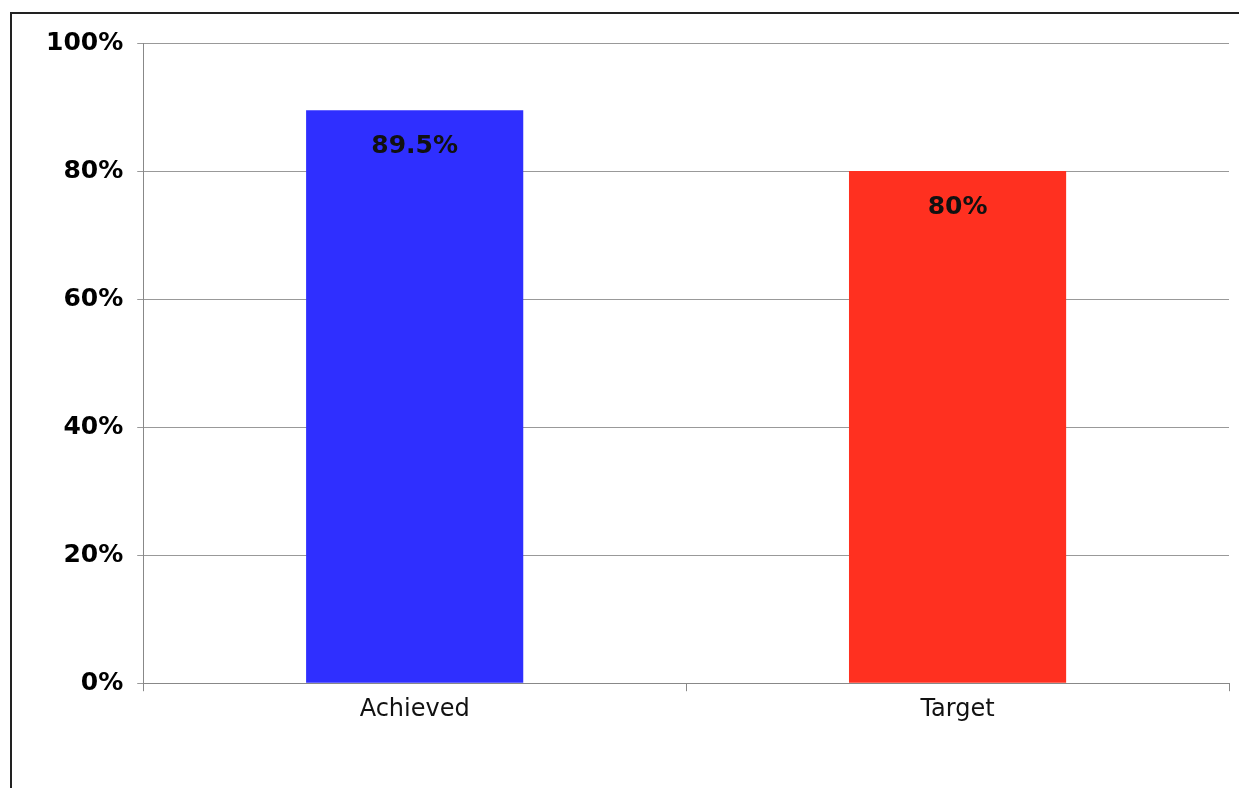 This screenshot has width=1239, height=788. I want to click on data-label: 80%, so click(957, 206).